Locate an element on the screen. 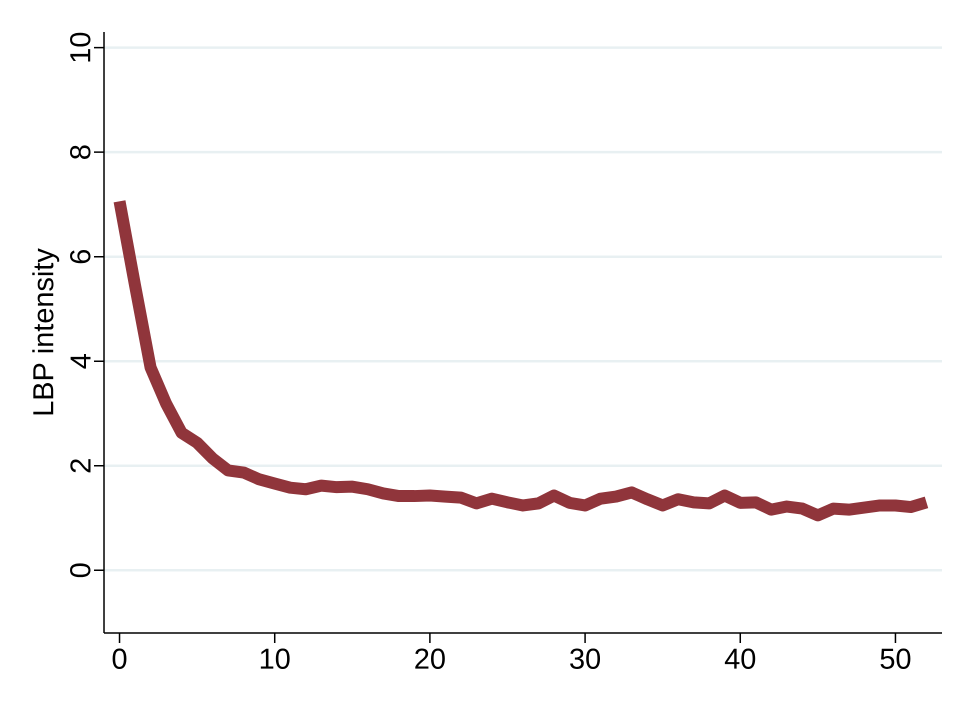 The width and height of the screenshot is (962, 703). x-tick-label: 20 is located at coordinates (430, 658).